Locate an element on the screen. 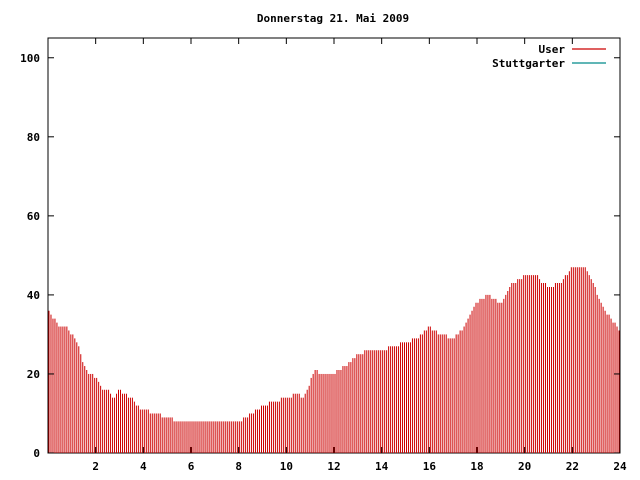  x-tick-label: 24 is located at coordinates (620, 466).